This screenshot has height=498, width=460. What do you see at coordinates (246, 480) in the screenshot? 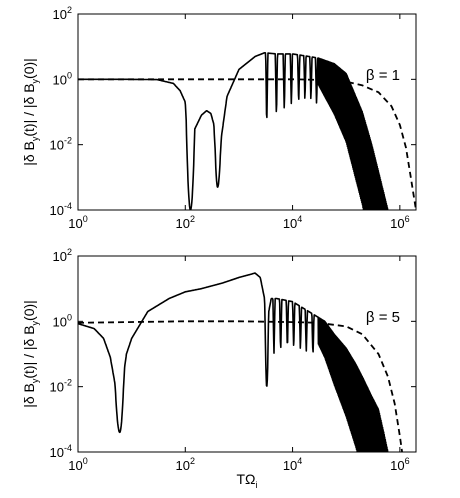
I see `x-axis-label: TΩi` at bounding box center [246, 480].